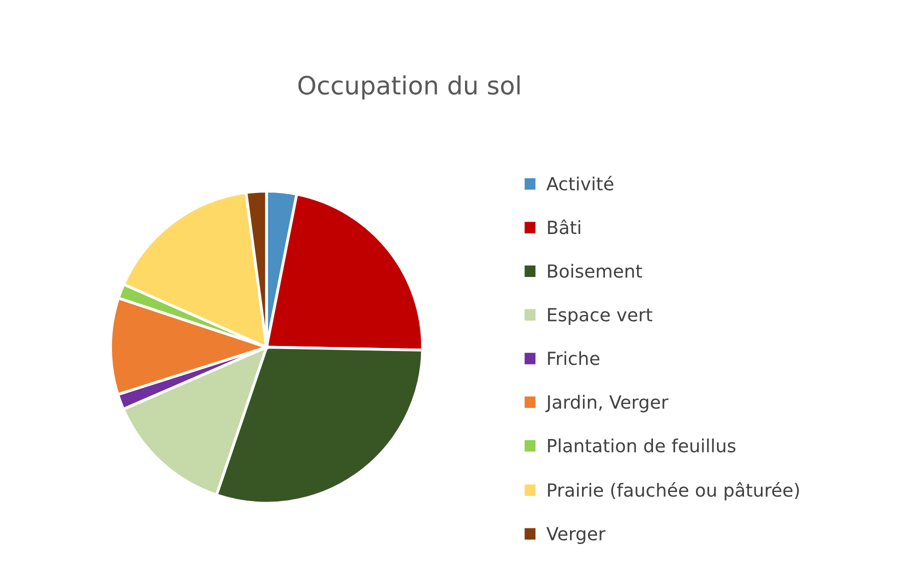 The image size is (916, 583). I want to click on legend-label: Prairie (fauchée ou pâturée), so click(673, 491).